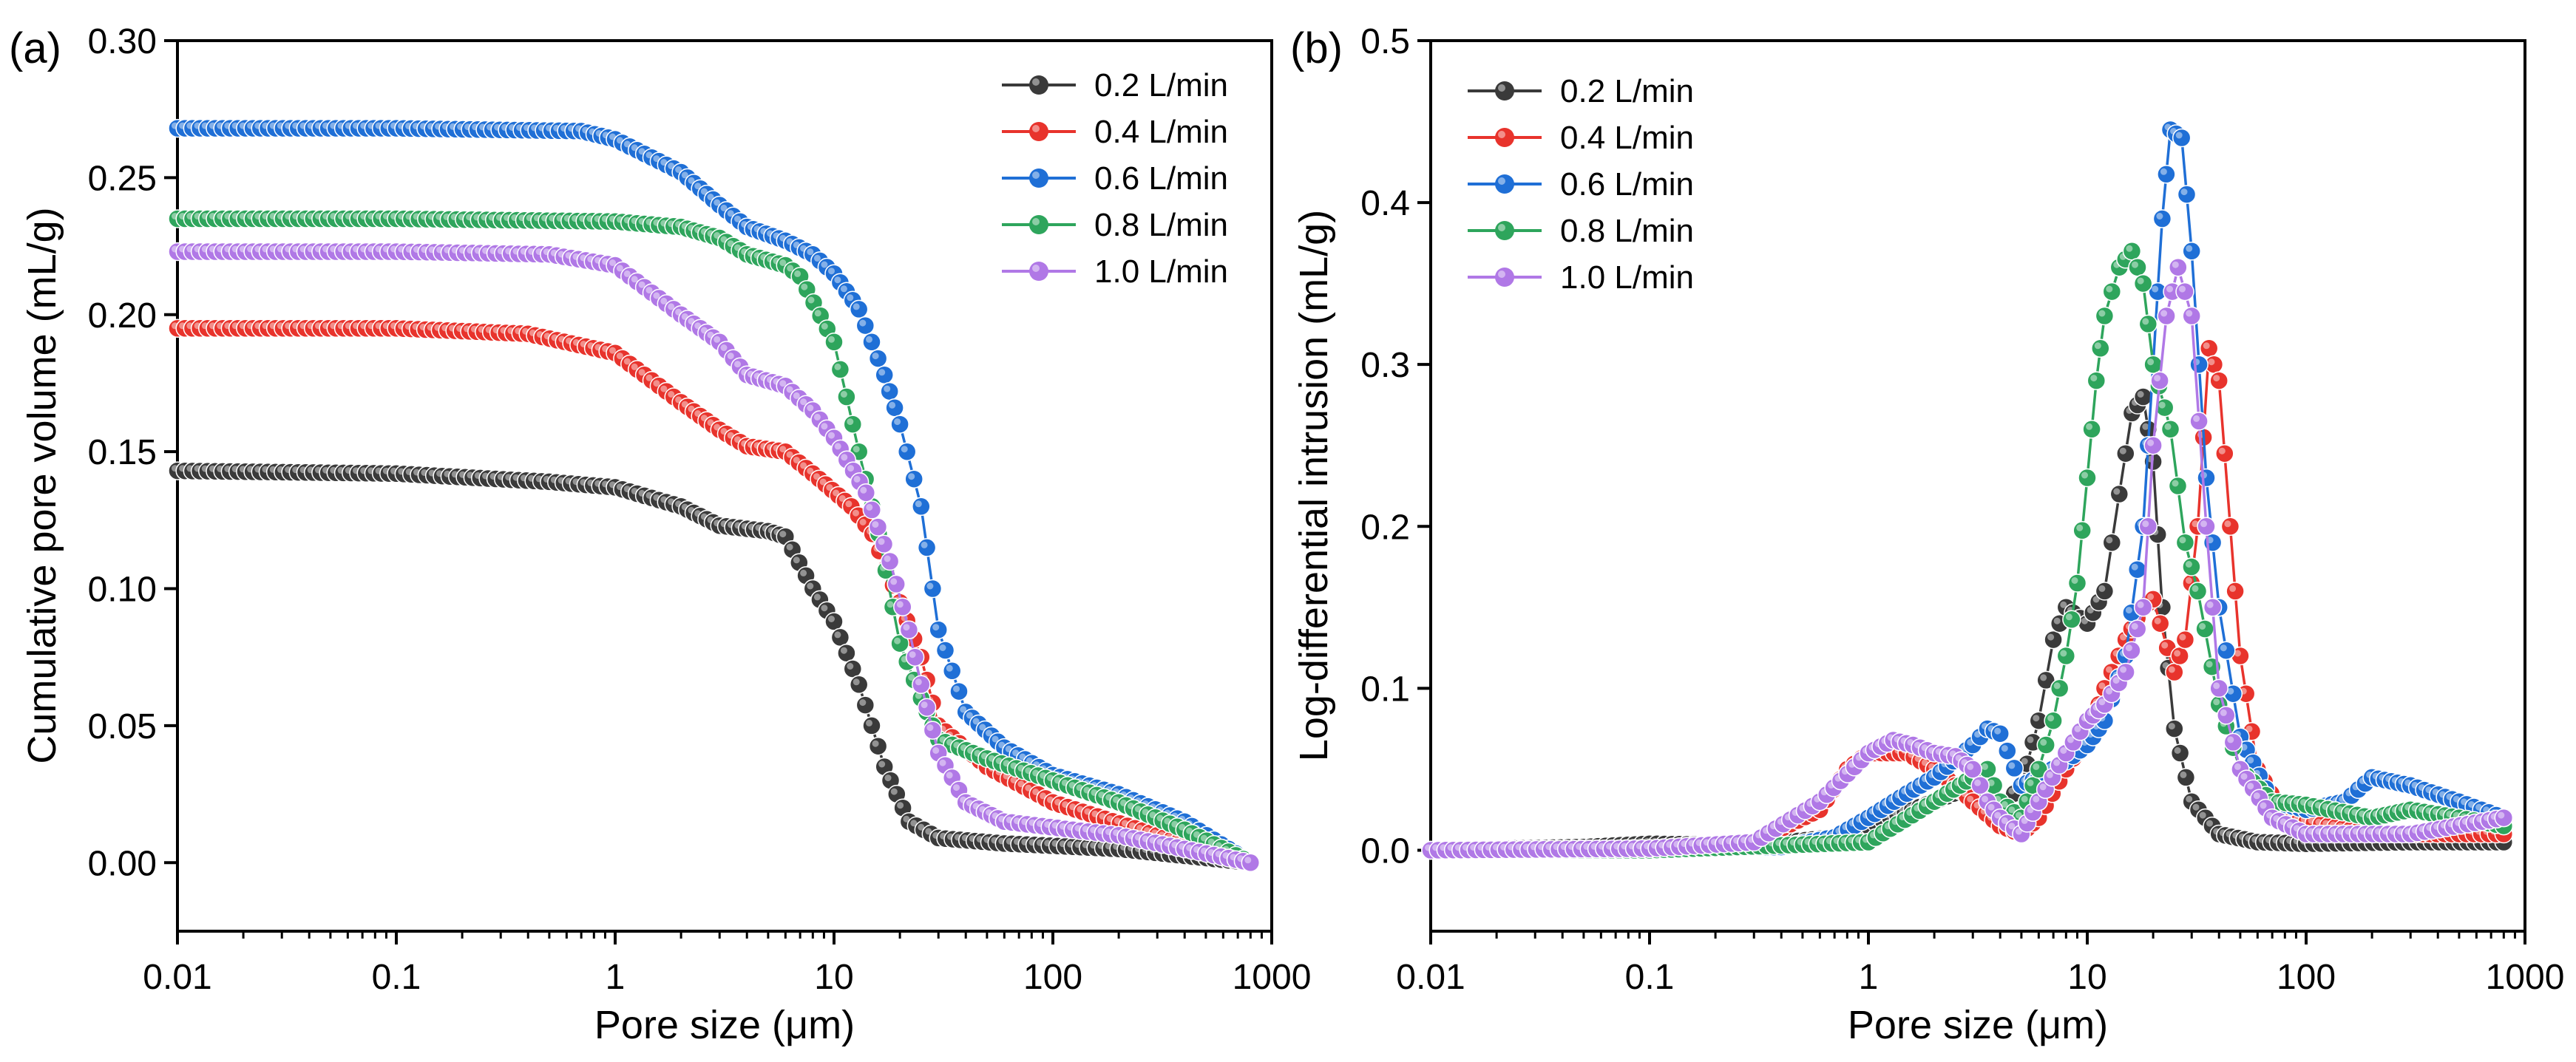 This screenshot has width=2576, height=1062. I want to click on y-tick-label: 0.0, so click(1385, 851).